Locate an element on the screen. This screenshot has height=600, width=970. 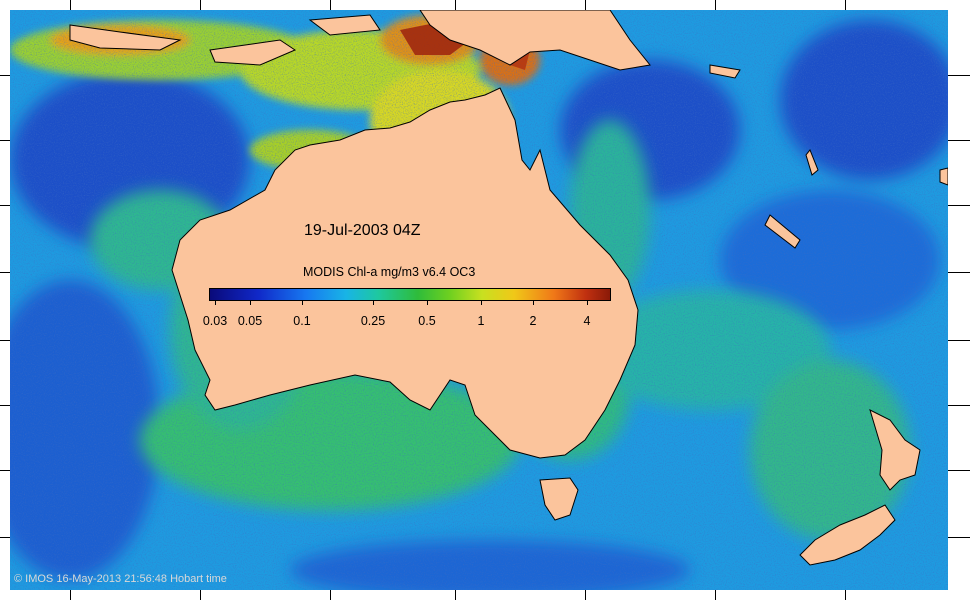
colorbar-label: 0.25 is located at coordinates (373, 321).